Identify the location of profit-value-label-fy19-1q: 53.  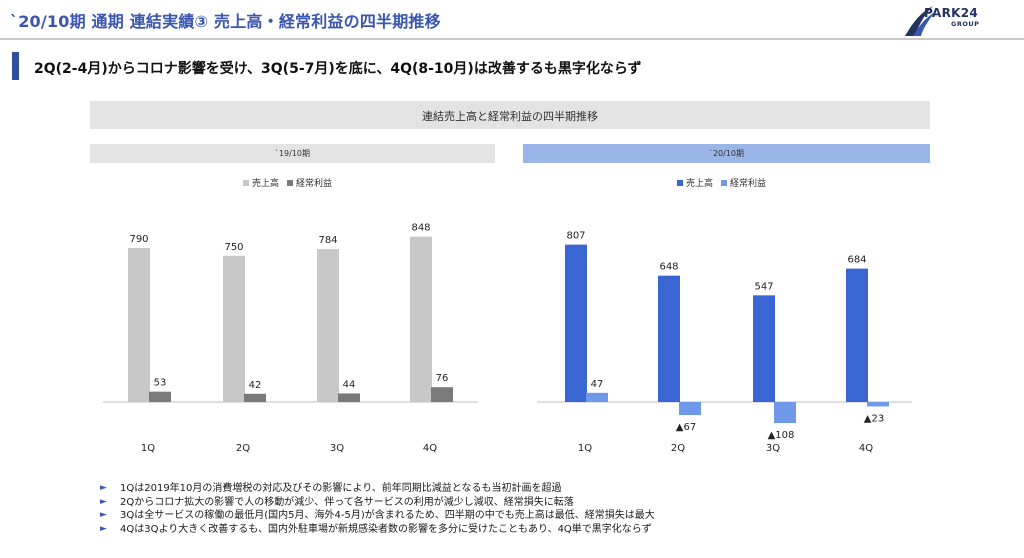
(160, 383).